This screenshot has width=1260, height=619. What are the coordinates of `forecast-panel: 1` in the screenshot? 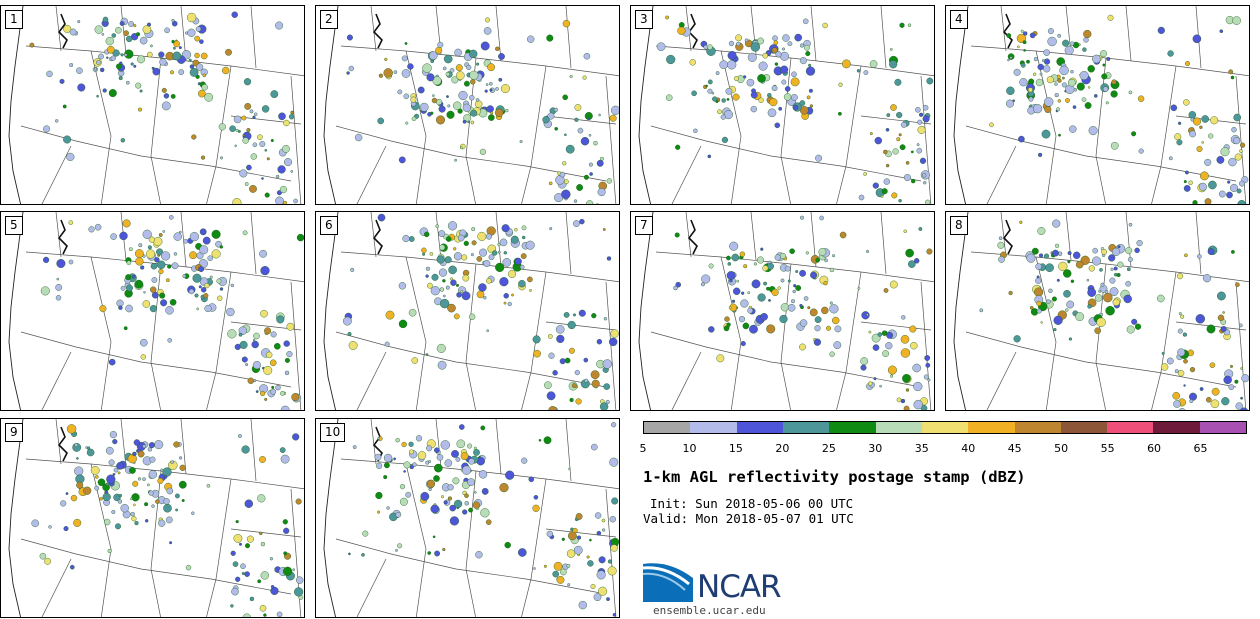 It's located at (152, 105).